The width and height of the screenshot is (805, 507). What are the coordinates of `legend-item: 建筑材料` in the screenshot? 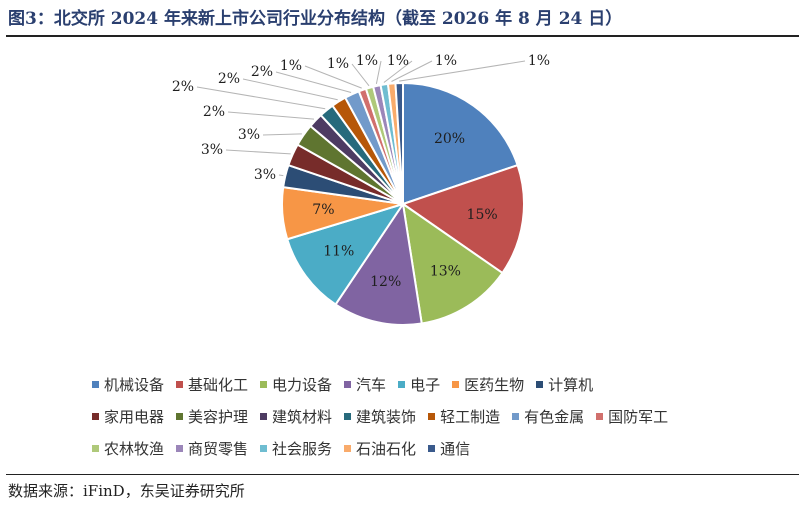 It's located at (296, 416).